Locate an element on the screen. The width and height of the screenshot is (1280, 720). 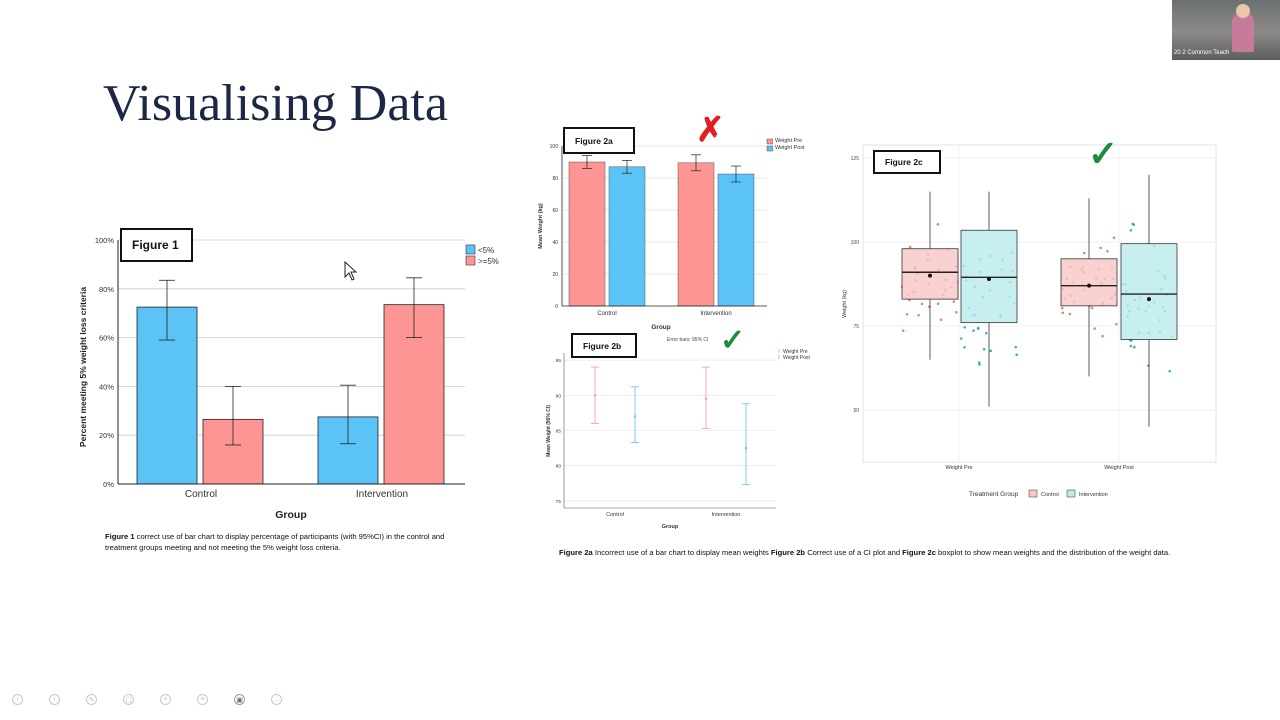
figure-1-x-tick-intervention: Intervention is located at coordinates (382, 494).